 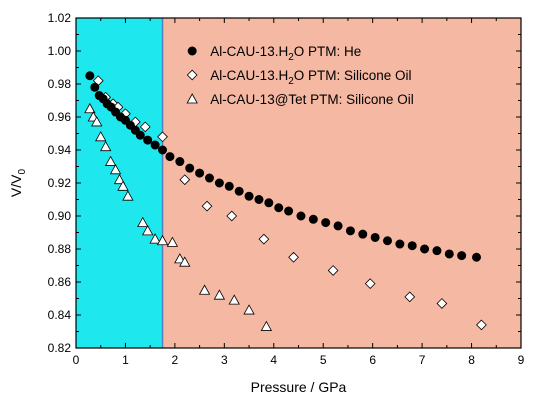 I want to click on y-tick-label: 0.92, so click(x=60, y=183).